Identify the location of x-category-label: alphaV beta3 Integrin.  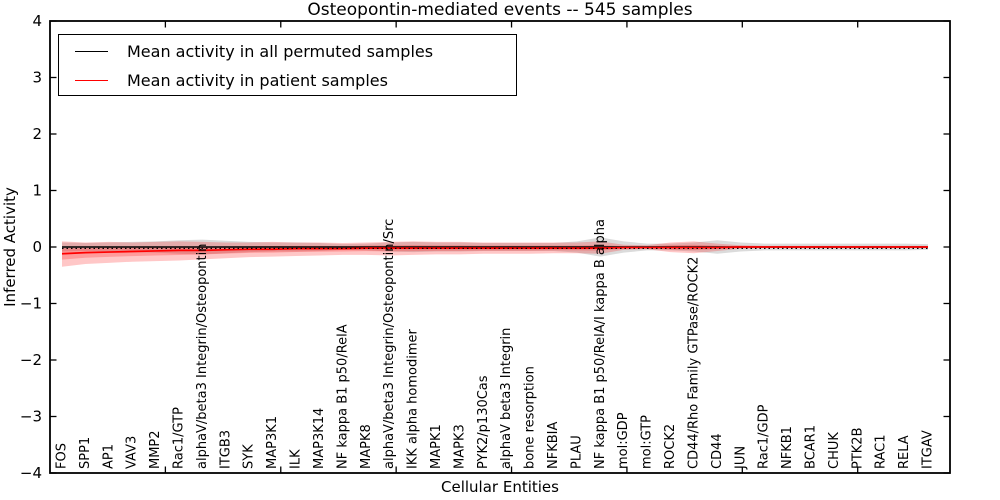
(506, 398).